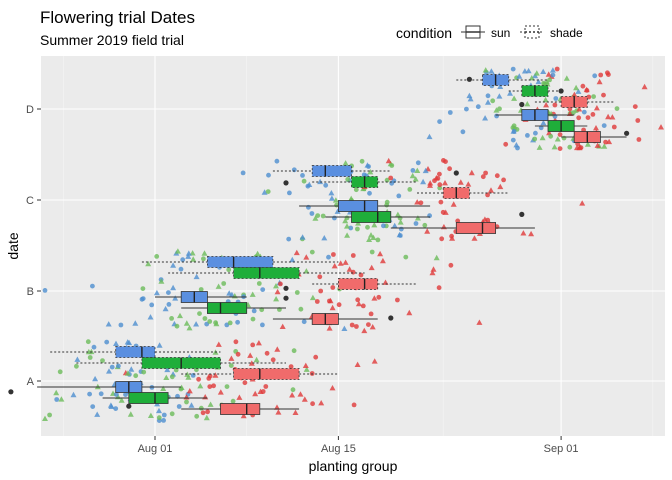  Describe the element at coordinates (33, 246) in the screenshot. I see `y-axis: A B C D` at that location.